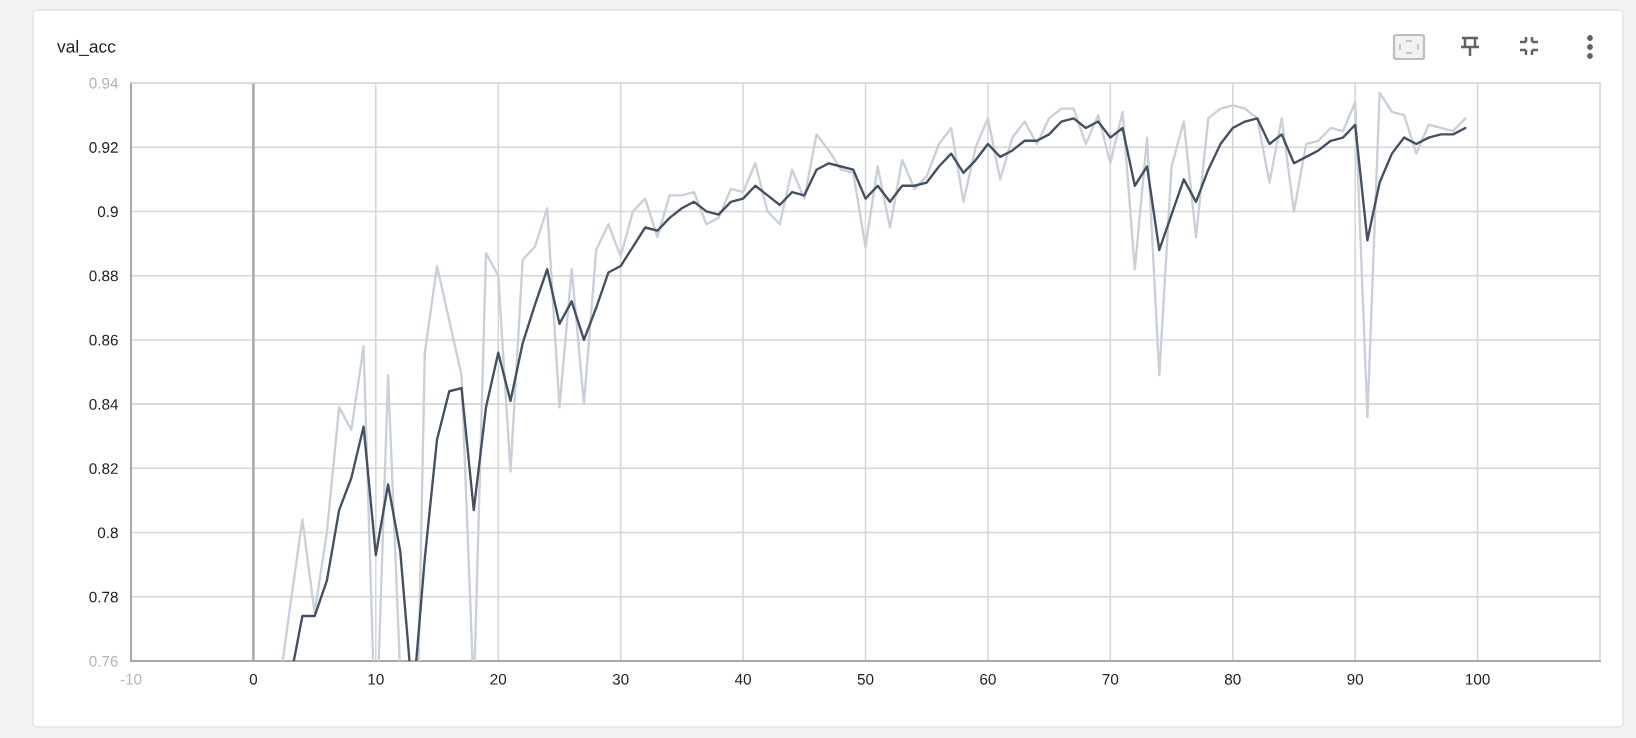  Describe the element at coordinates (742, 679) in the screenshot. I see `x-tick-label: 40` at that location.